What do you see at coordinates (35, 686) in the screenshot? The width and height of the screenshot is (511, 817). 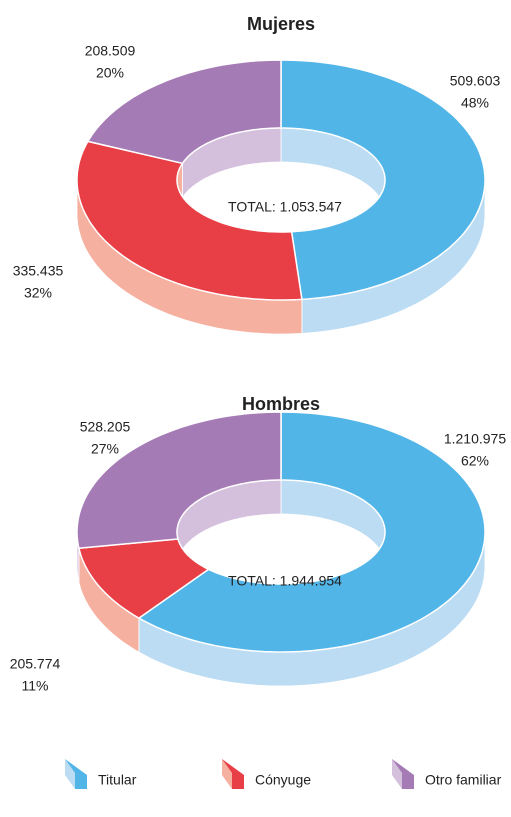 I see `percent-label: 11%` at bounding box center [35, 686].